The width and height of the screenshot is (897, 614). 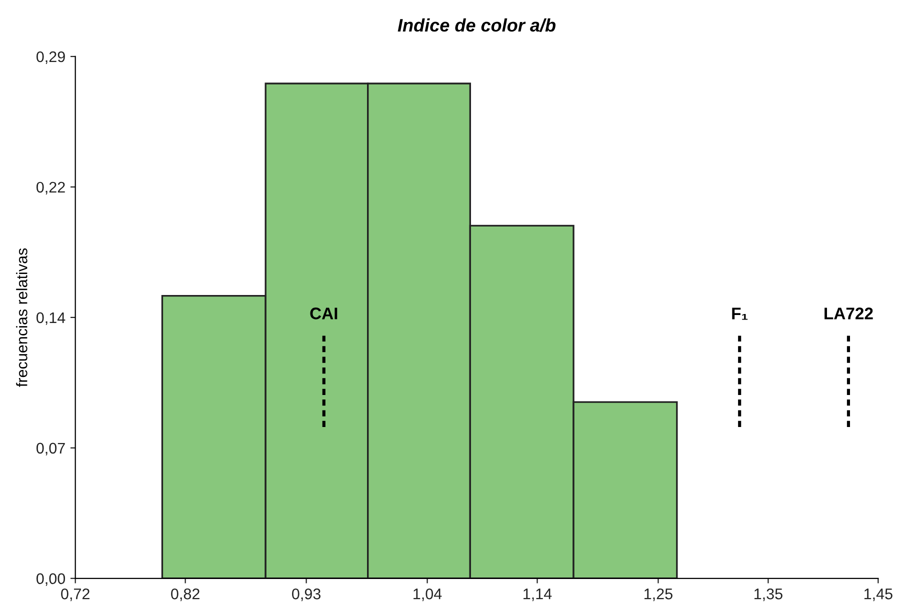 What do you see at coordinates (324, 314) in the screenshot?
I see `ref-line-label: CAI` at bounding box center [324, 314].